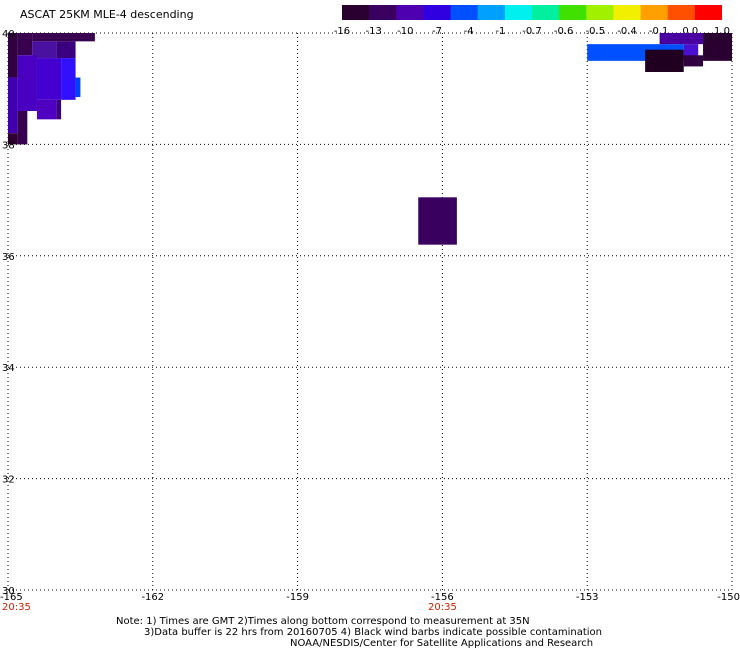 This screenshot has height=650, width=740. Describe the element at coordinates (595, 31) in the screenshot. I see `colorbar-tick-label: -0.5` at that location.